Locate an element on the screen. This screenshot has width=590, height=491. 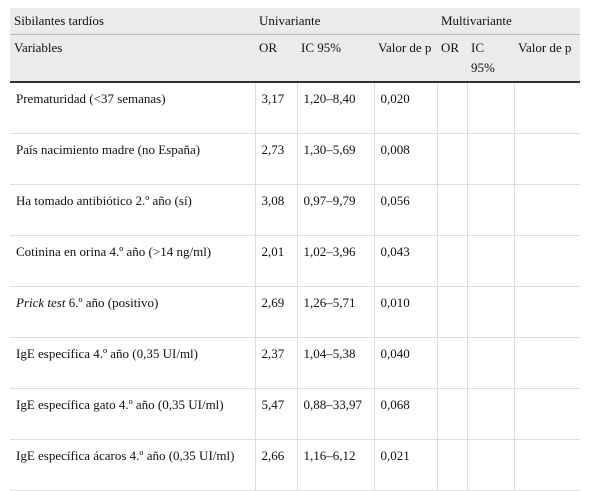
group-header: Sibilantes tardíos is located at coordinates (132, 21).